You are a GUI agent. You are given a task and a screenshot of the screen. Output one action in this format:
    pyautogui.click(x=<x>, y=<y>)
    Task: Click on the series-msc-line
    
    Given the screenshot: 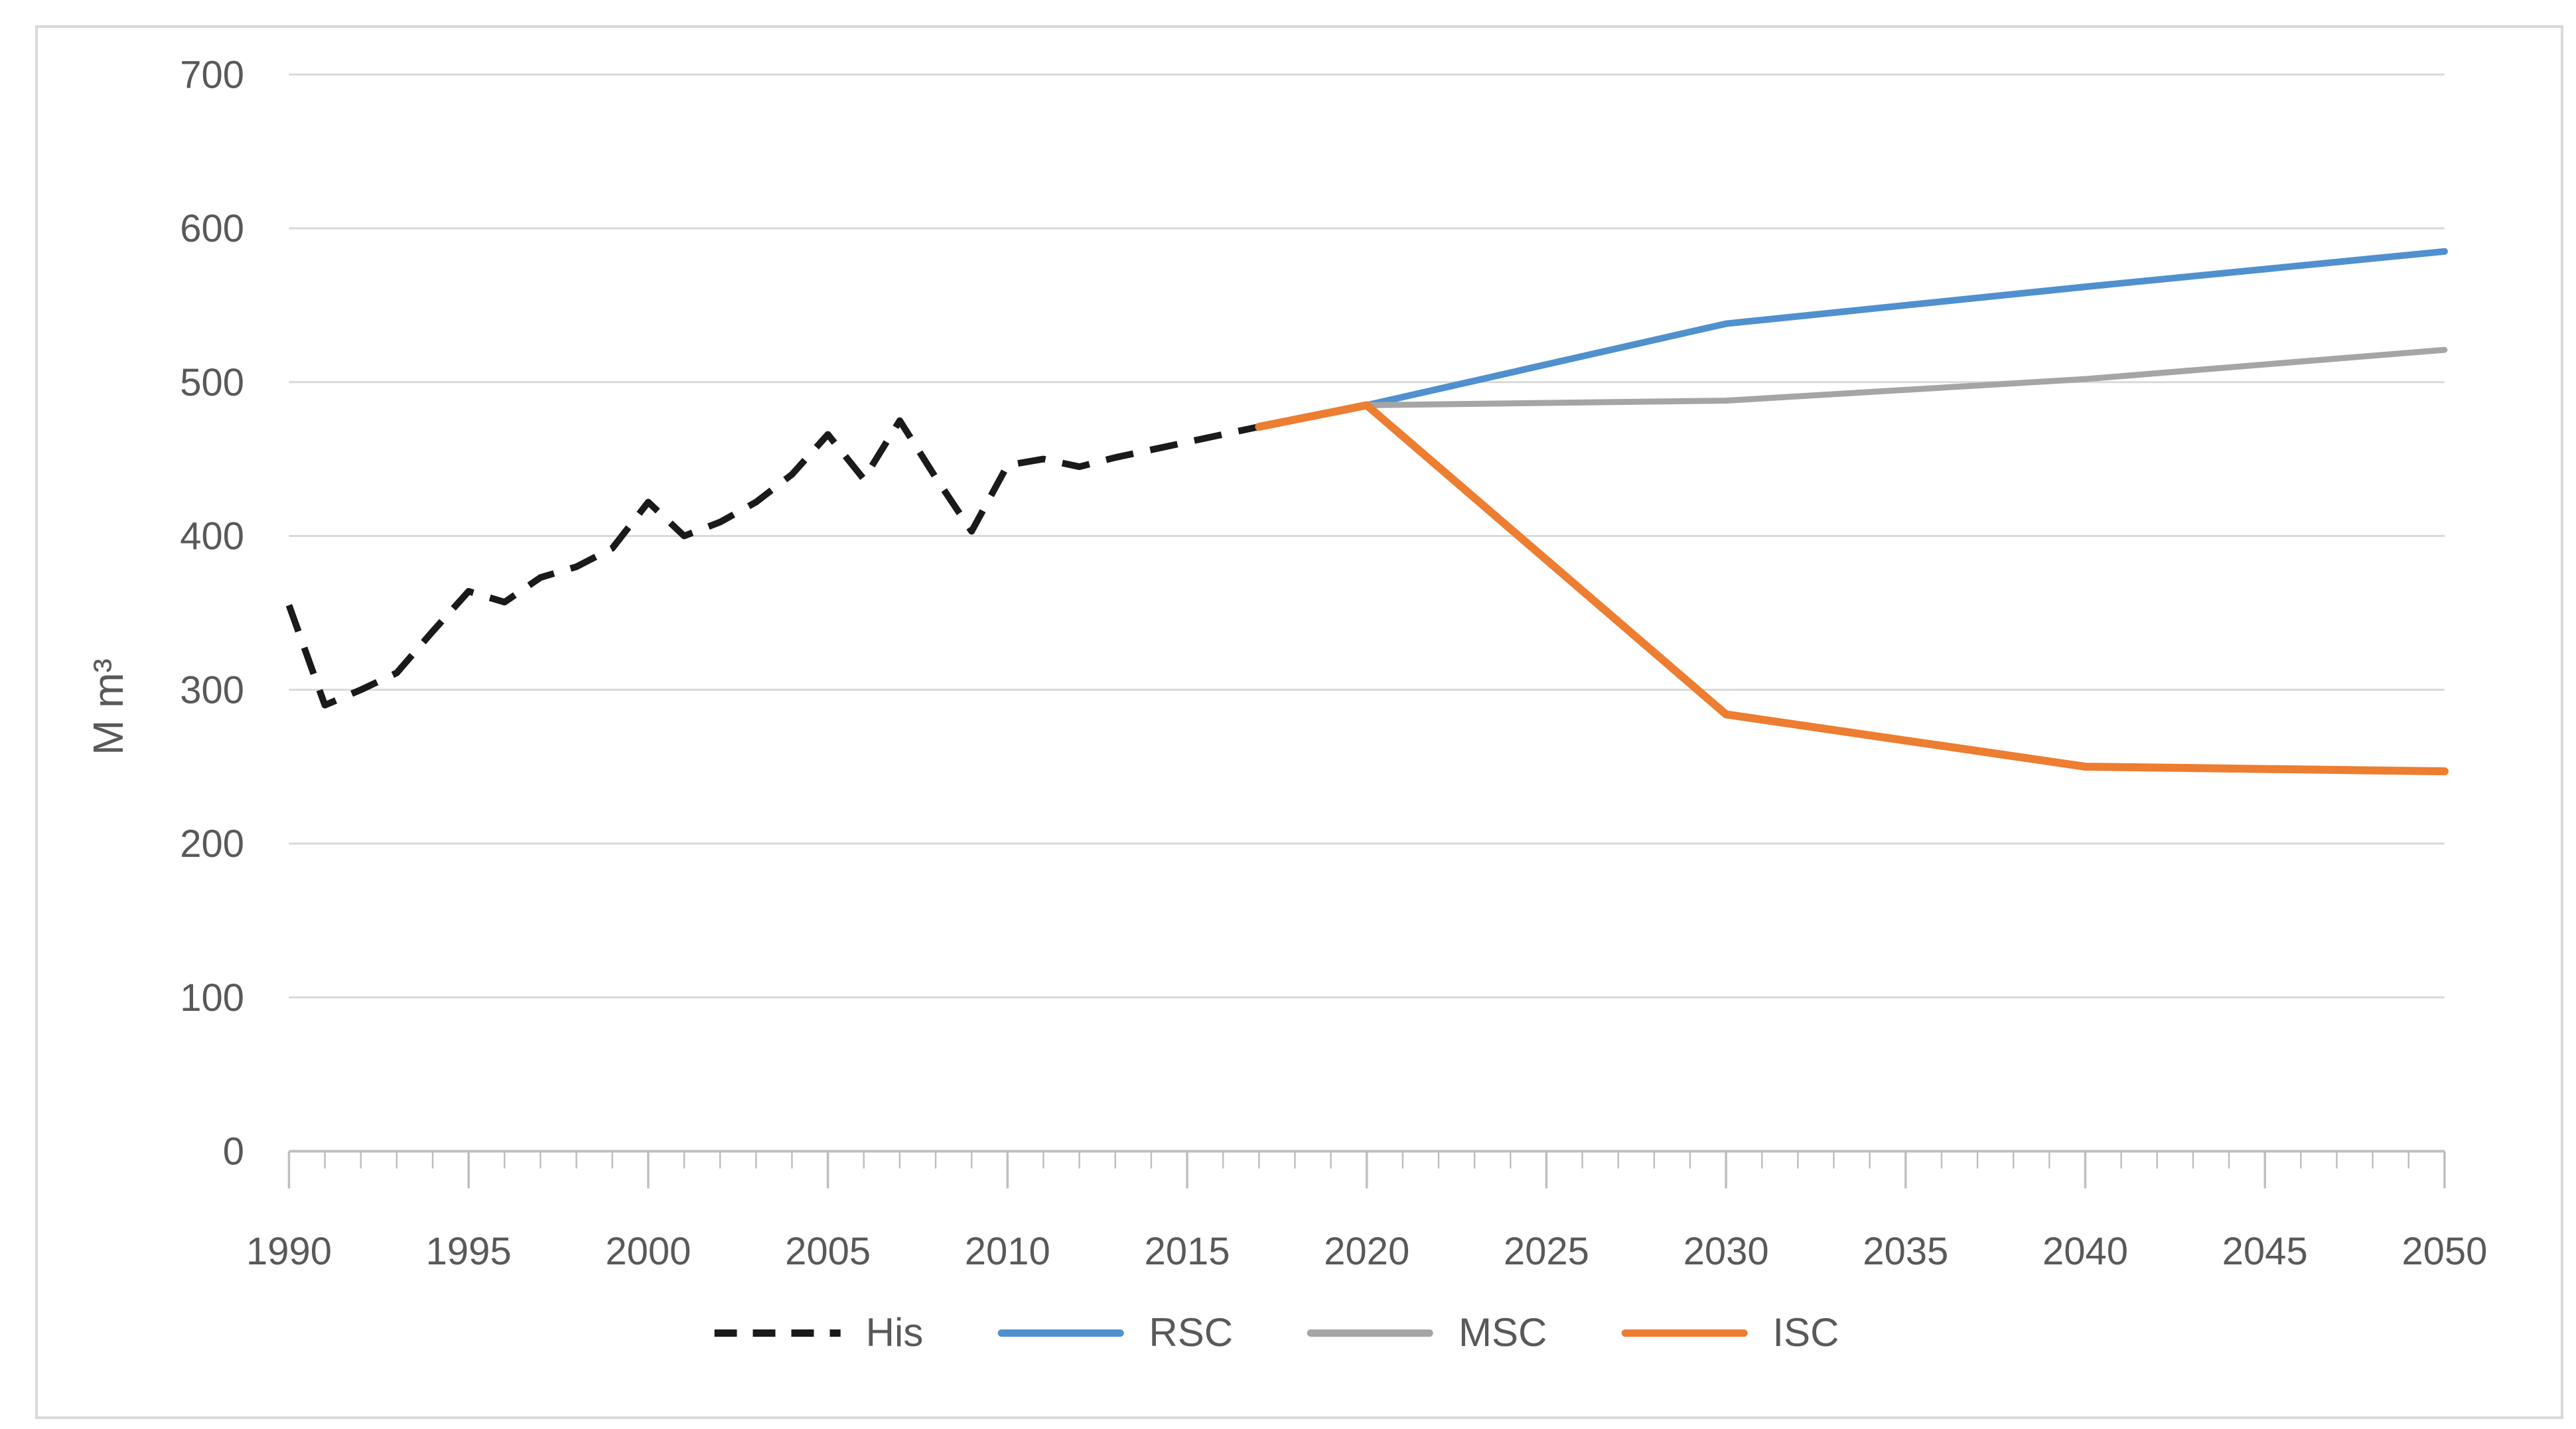 What is the action you would take?
    pyautogui.click(x=1906, y=377)
    